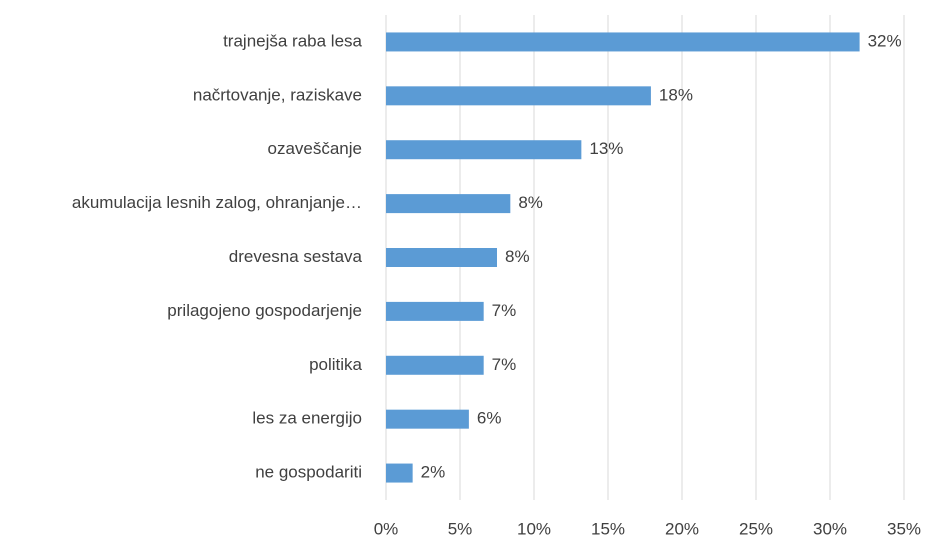 Image resolution: width=928 pixels, height=540 pixels. I want to click on value-label: 2%, so click(433, 472).